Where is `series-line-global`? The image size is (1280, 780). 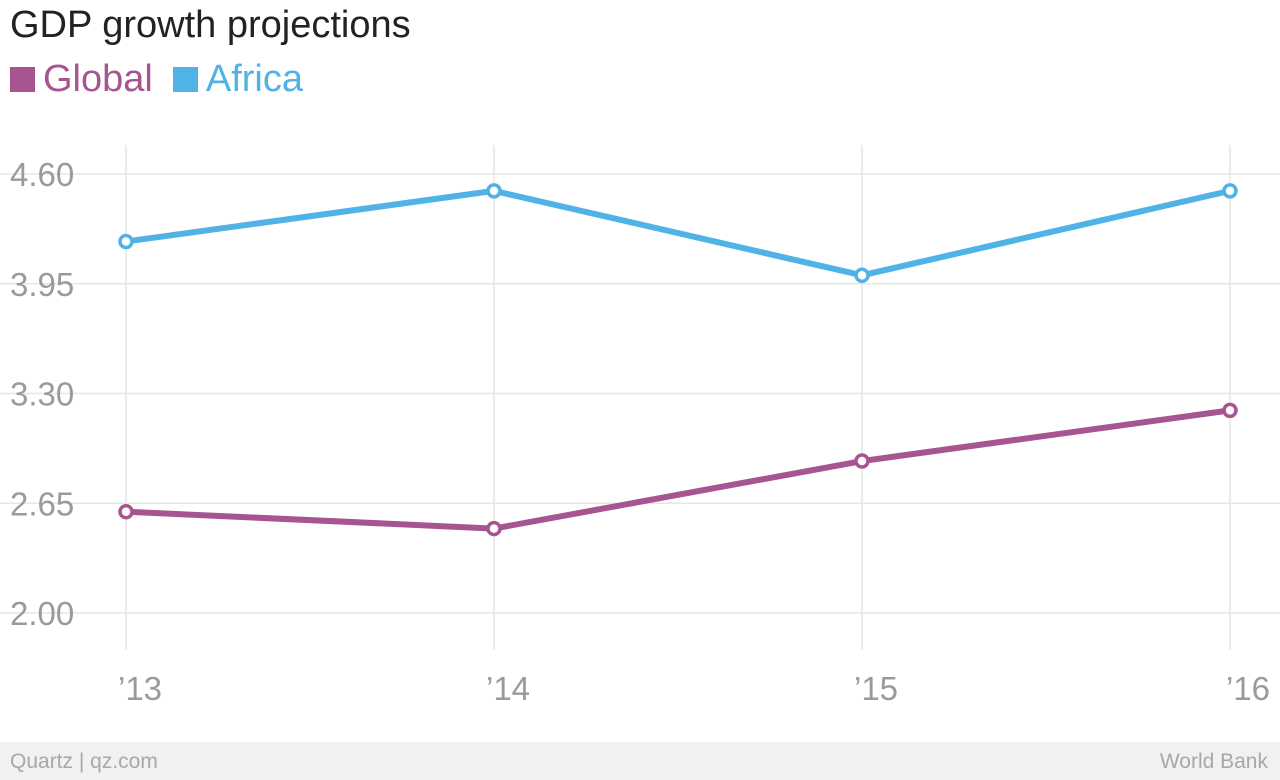 series-line-global is located at coordinates (678, 469).